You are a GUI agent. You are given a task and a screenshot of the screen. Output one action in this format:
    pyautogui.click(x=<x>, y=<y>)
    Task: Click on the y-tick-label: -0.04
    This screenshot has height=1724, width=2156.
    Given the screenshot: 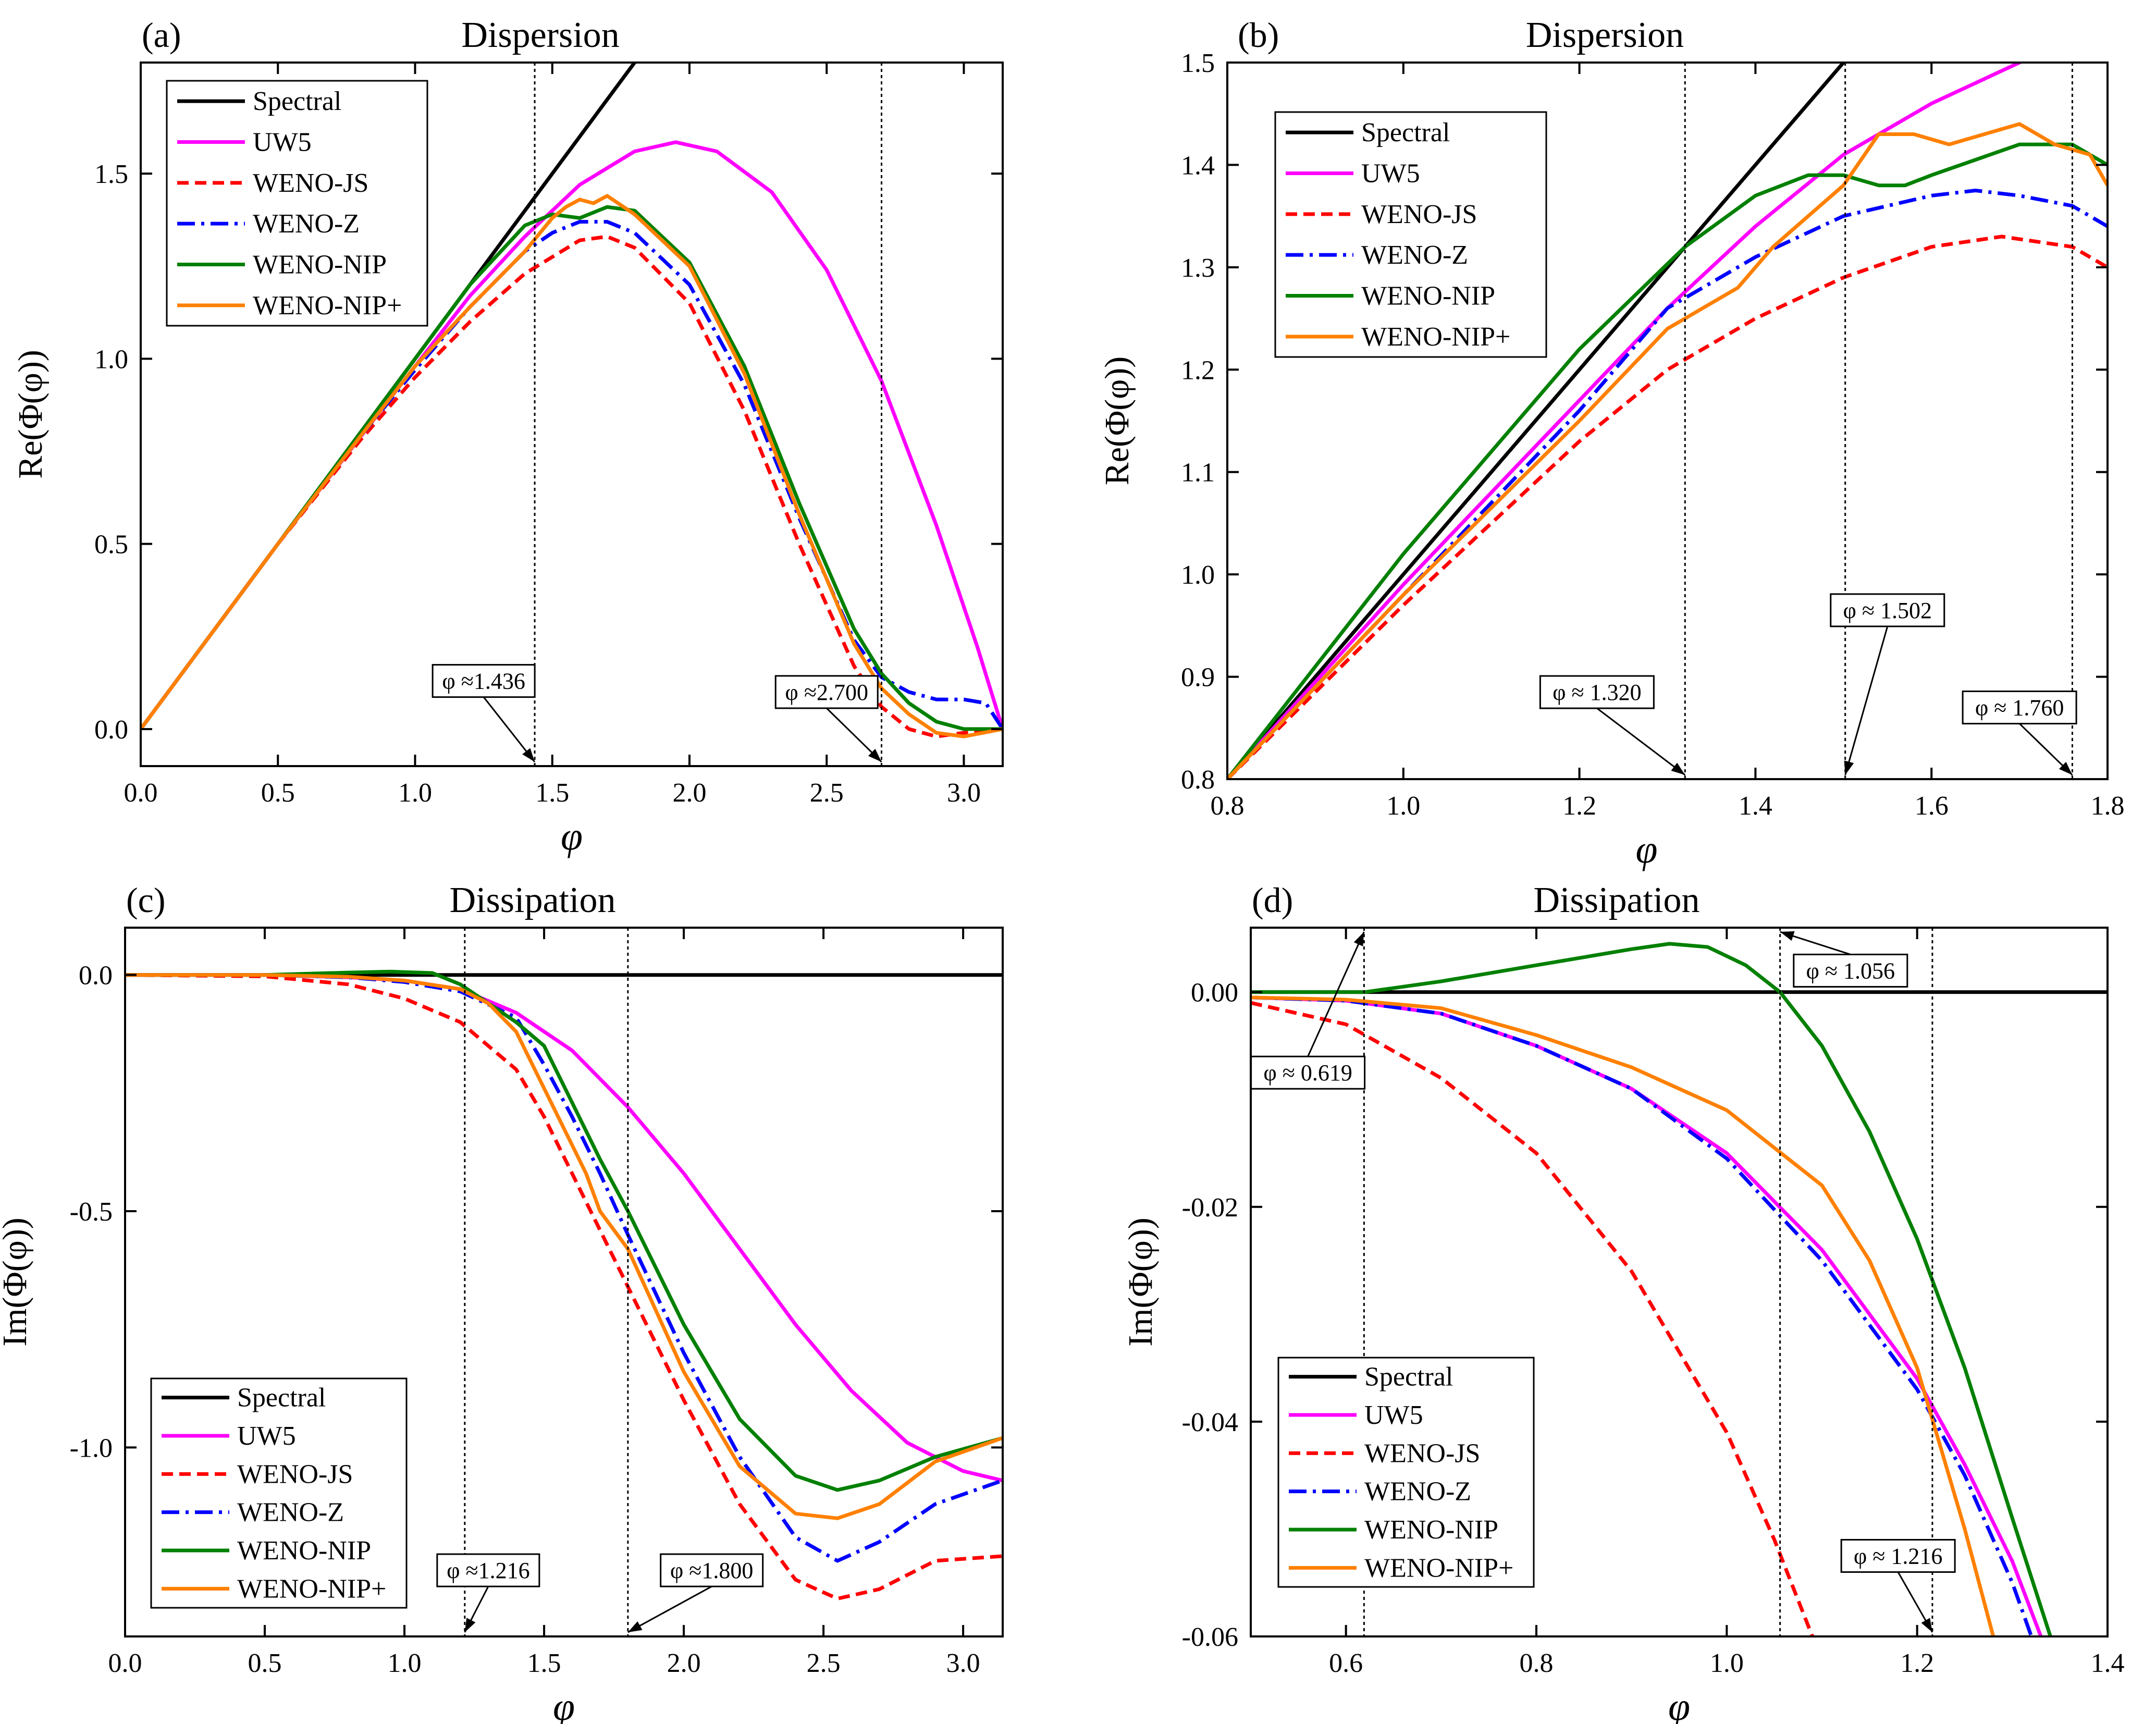 What is the action you would take?
    pyautogui.click(x=1210, y=1422)
    